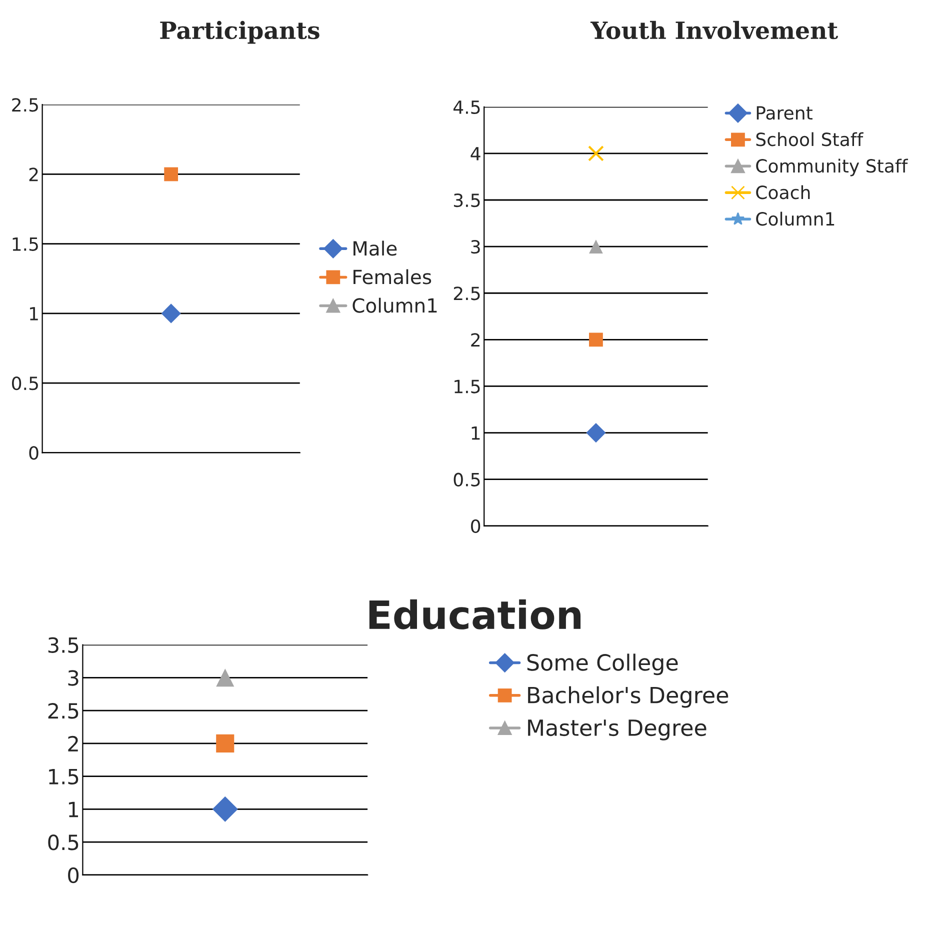 The image size is (940, 951). What do you see at coordinates (475, 153) in the screenshot?
I see `y-tick-label: 4` at bounding box center [475, 153].